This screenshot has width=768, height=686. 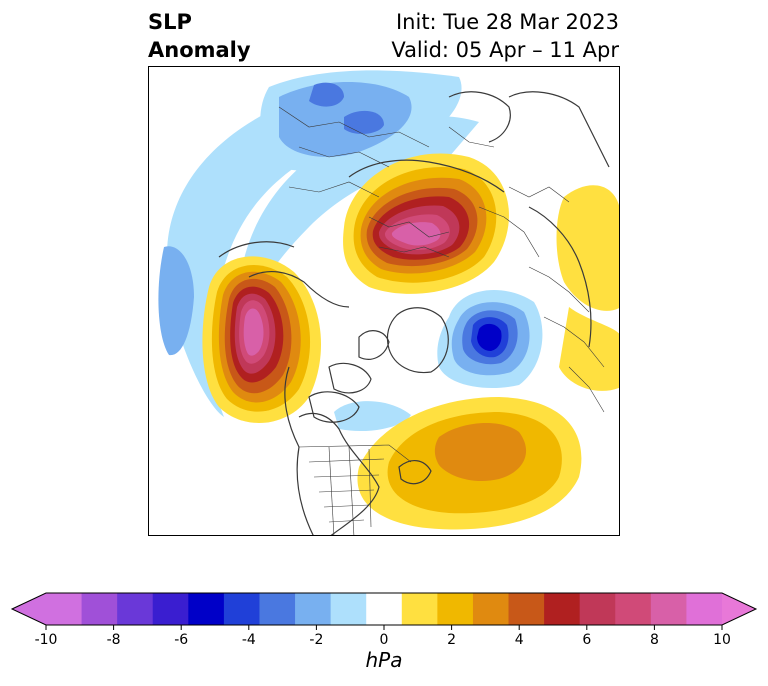 What do you see at coordinates (519, 640) in the screenshot?
I see `colorbar-tick-label: 4` at bounding box center [519, 640].